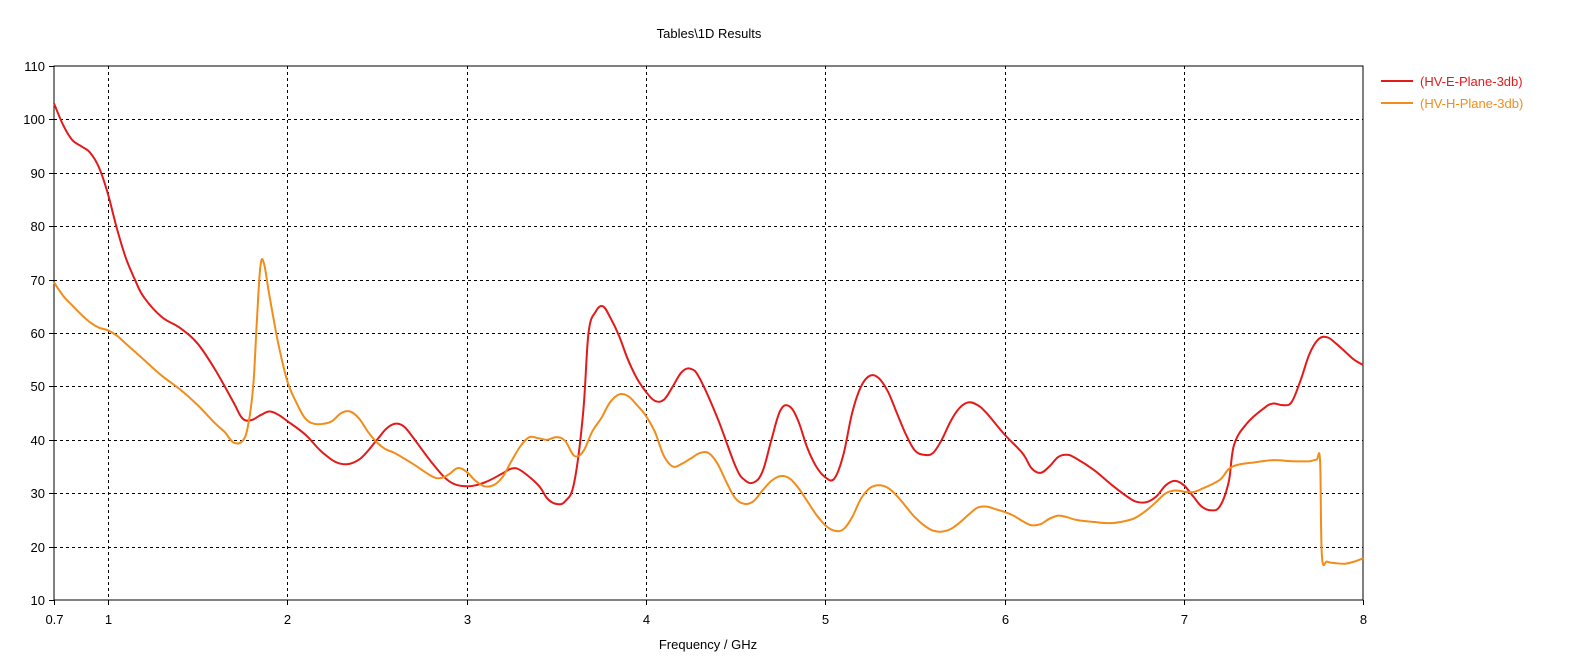 This screenshot has width=1569, height=667. I want to click on y-tick-label: 70, so click(38, 280).